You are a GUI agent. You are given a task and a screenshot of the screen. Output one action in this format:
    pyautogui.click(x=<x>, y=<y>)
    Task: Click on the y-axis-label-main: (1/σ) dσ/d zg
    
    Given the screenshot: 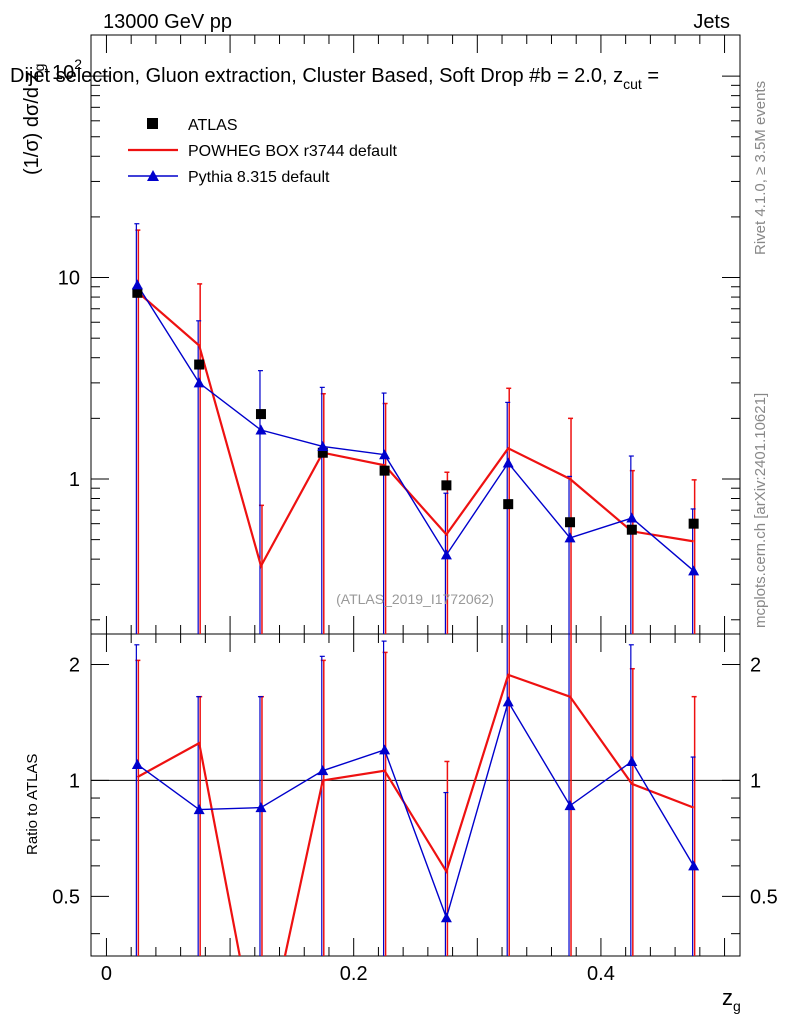 What is the action you would take?
    pyautogui.click(x=34, y=119)
    